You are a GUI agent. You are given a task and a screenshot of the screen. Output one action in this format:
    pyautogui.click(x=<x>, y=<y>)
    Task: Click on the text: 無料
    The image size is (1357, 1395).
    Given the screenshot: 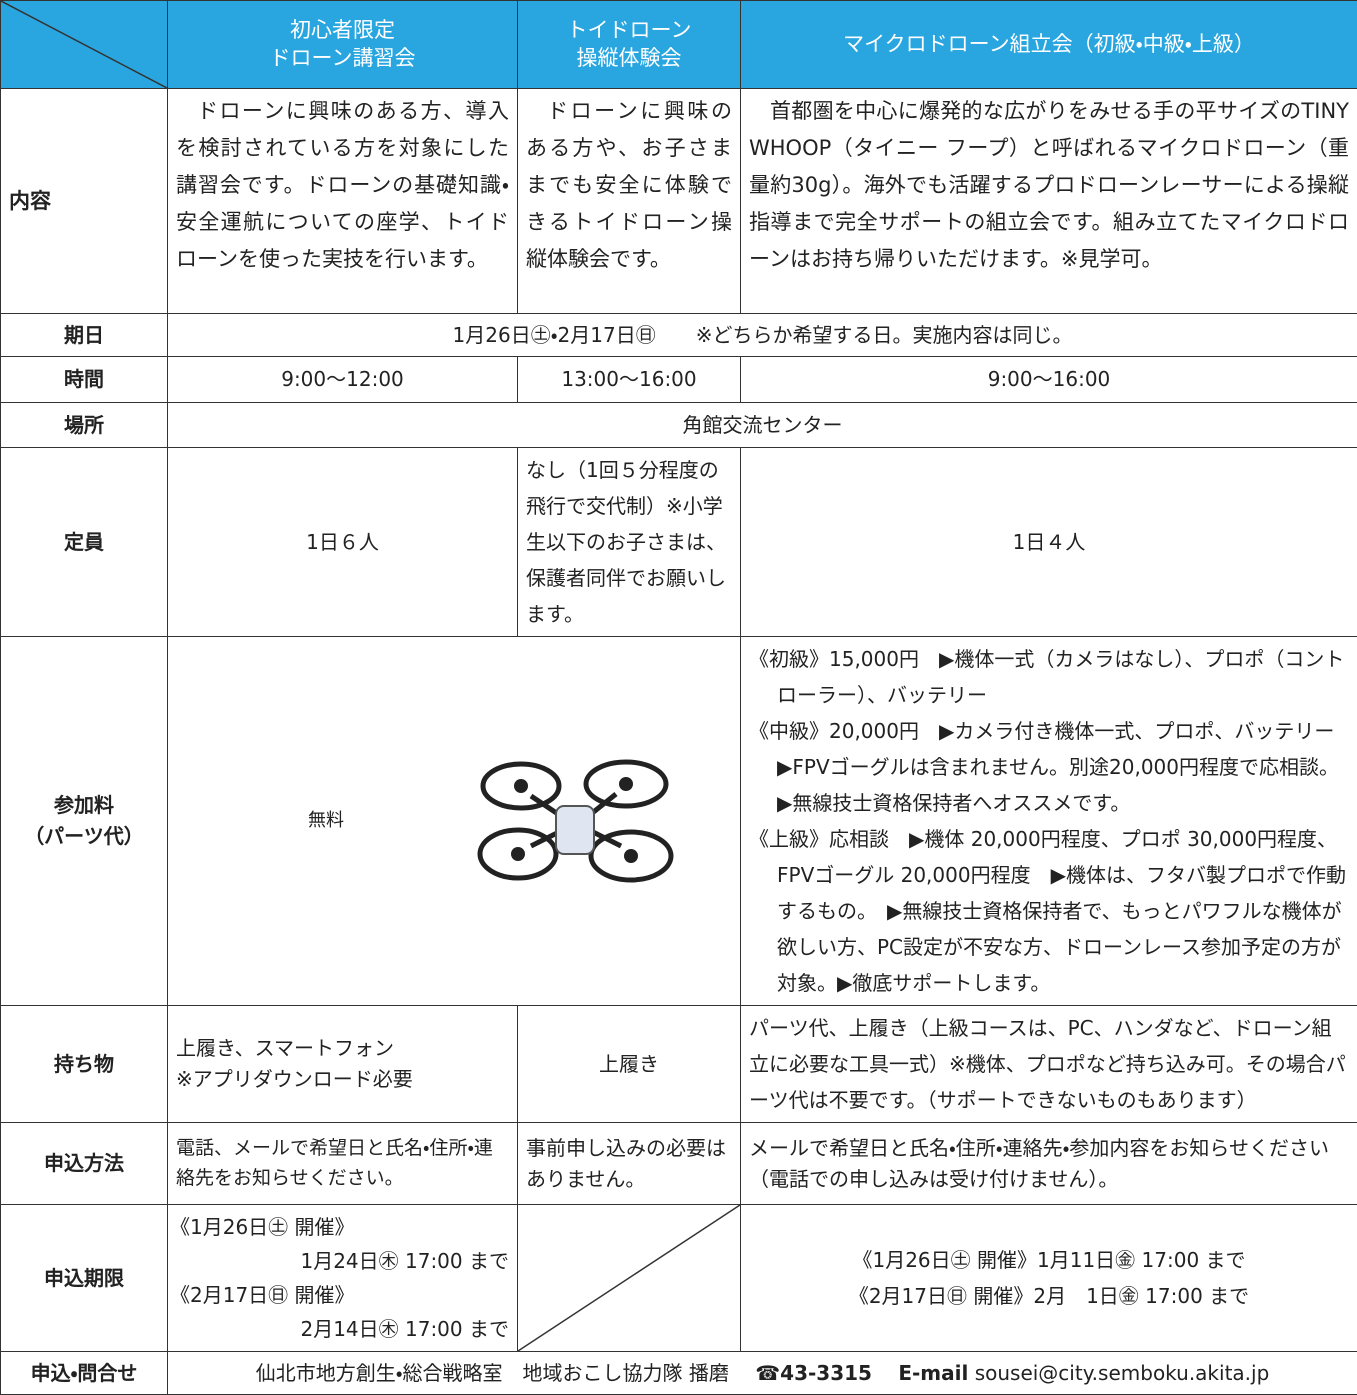 What is the action you would take?
    pyautogui.click(x=326, y=821)
    